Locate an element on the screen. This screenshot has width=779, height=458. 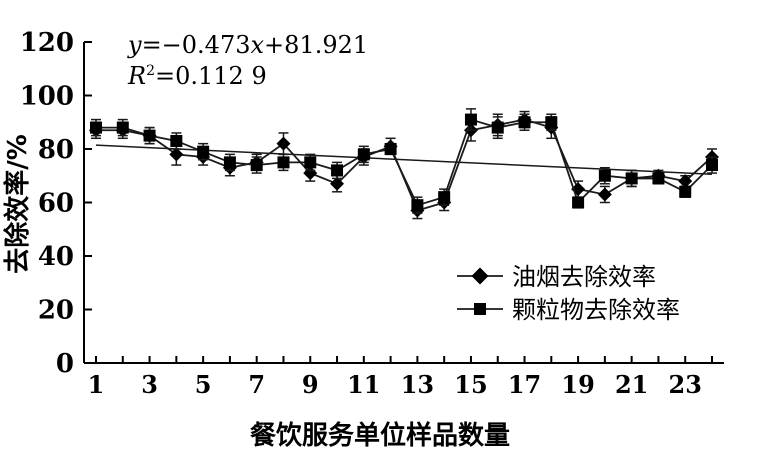
legend-label-oil: 油烟去除效率 is located at coordinates (584, 277).